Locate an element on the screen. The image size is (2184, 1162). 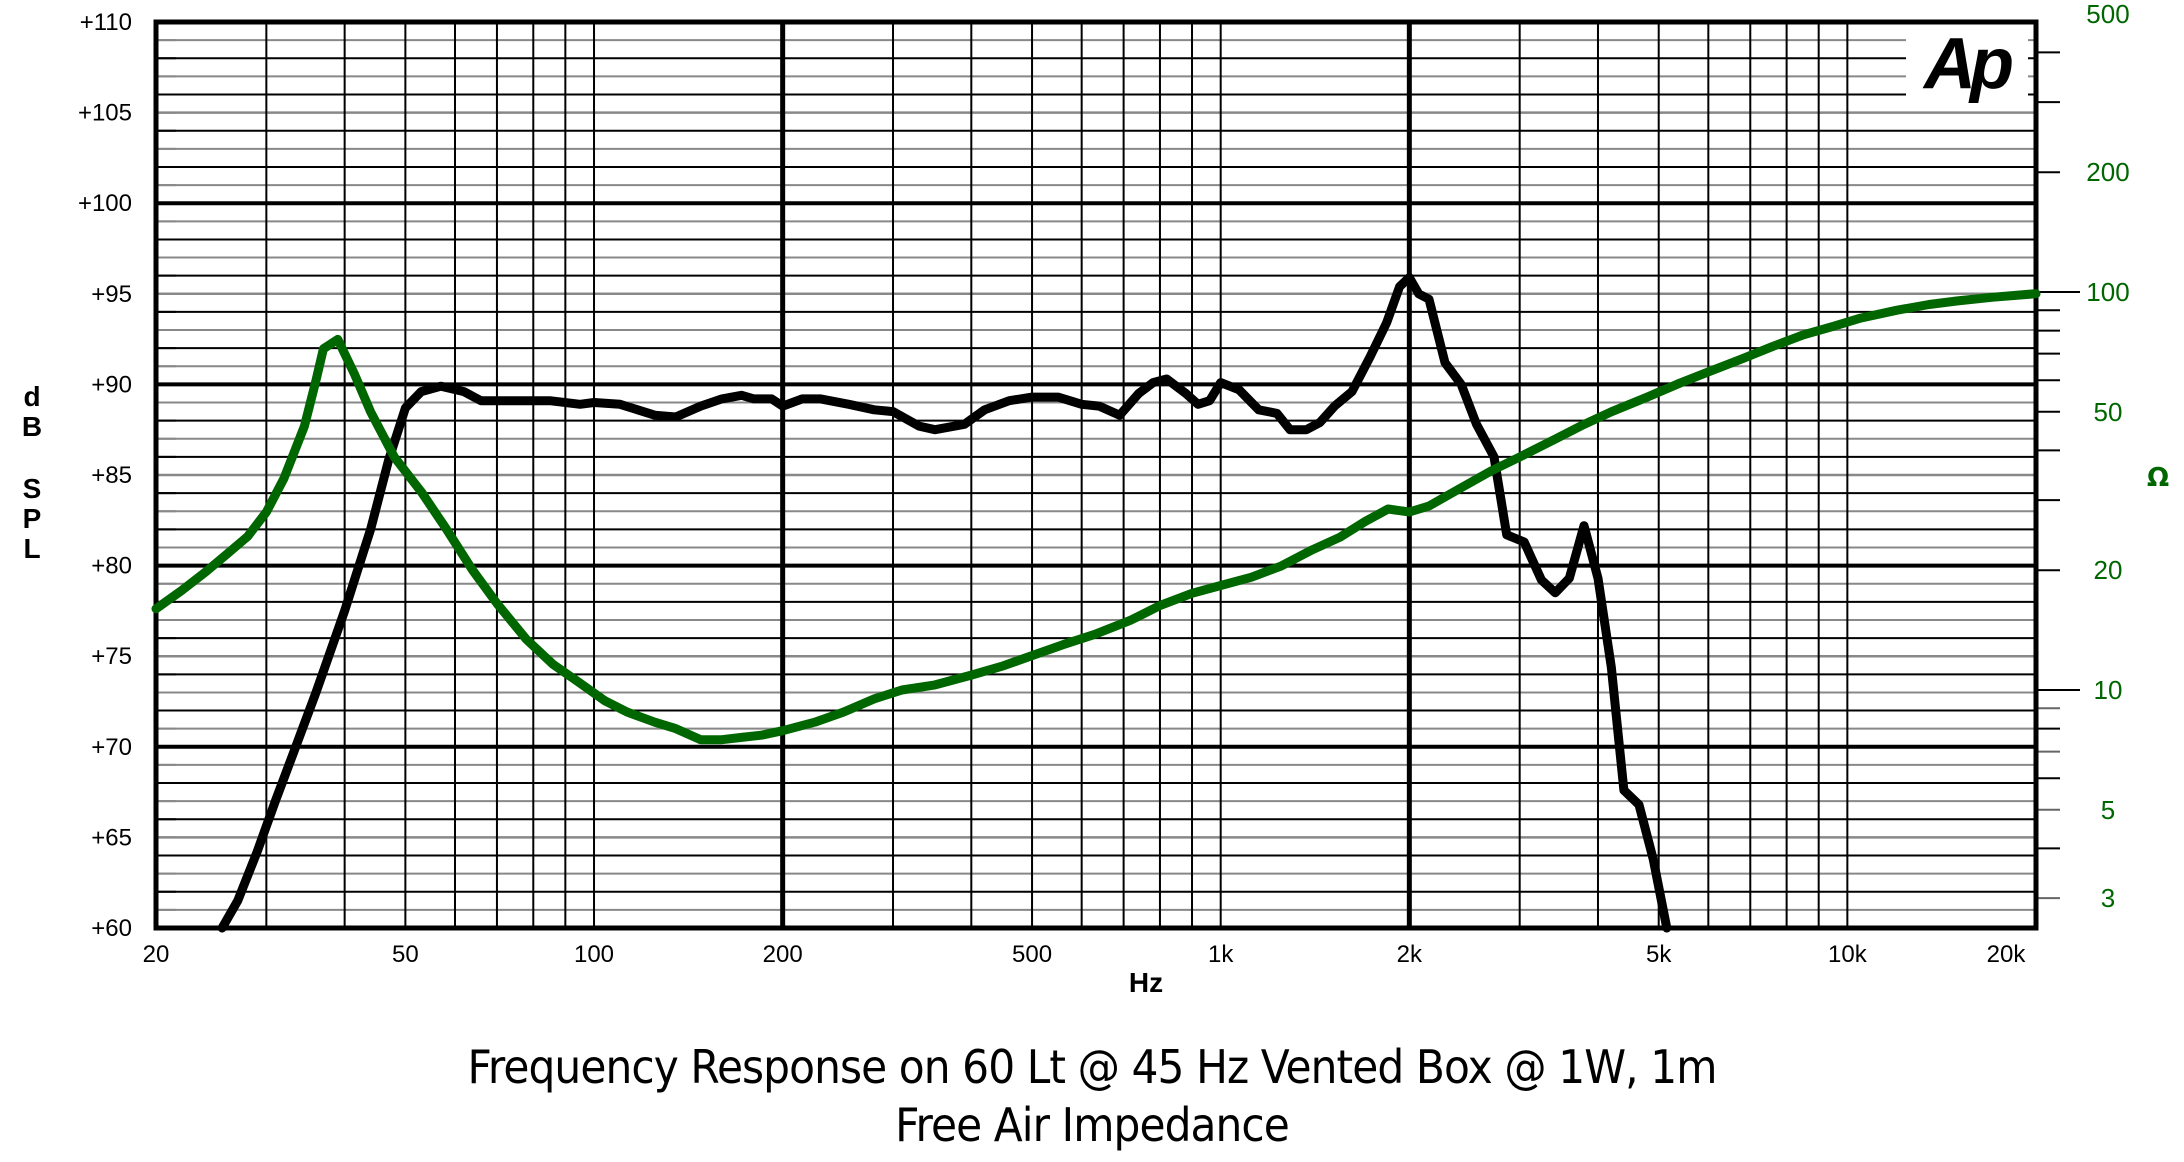
right-axis-title: Ω is located at coordinates (2158, 478).